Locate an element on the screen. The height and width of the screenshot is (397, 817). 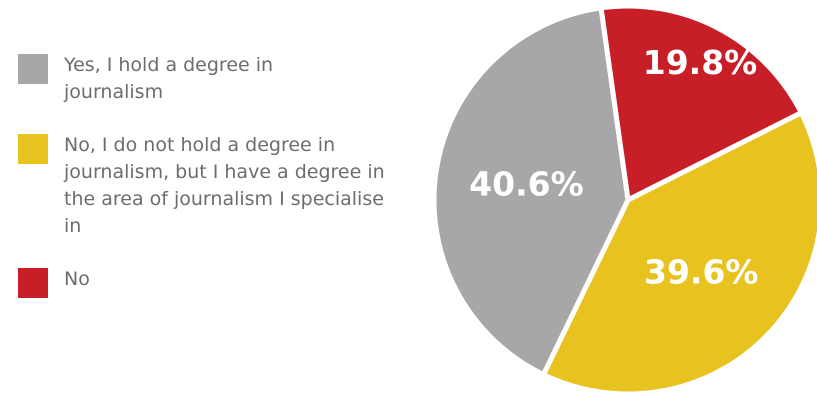
pie-slice-no is located at coordinates (701, 103).